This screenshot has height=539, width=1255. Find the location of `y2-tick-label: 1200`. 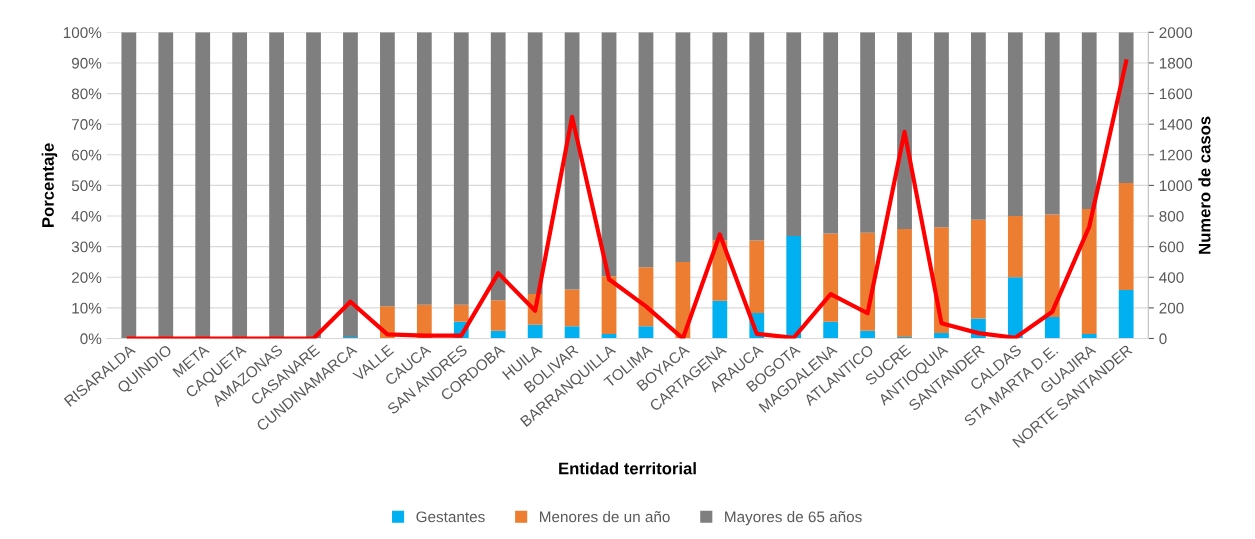

y2-tick-label: 1200 is located at coordinates (1176, 155).